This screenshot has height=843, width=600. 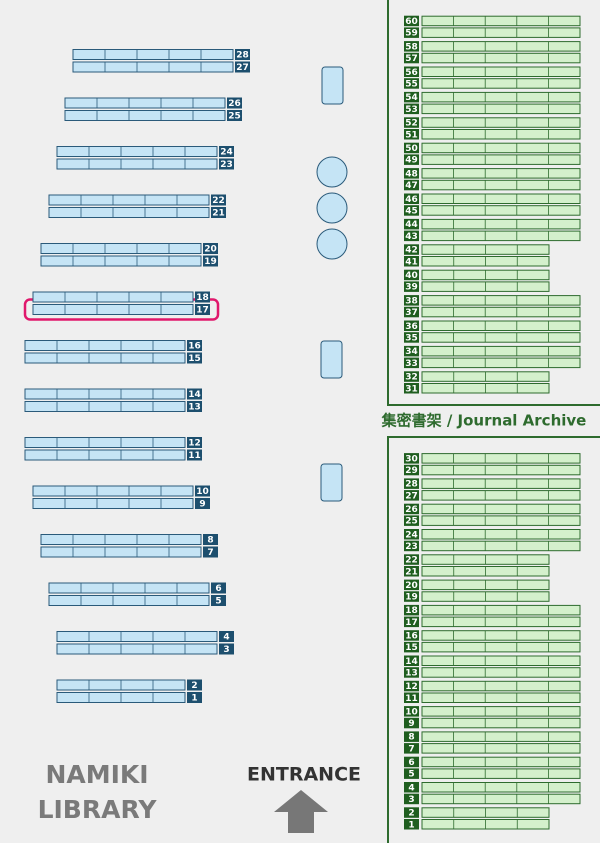 What do you see at coordinates (411, 572) in the screenshot?
I see `shelf-number: 21` at bounding box center [411, 572].